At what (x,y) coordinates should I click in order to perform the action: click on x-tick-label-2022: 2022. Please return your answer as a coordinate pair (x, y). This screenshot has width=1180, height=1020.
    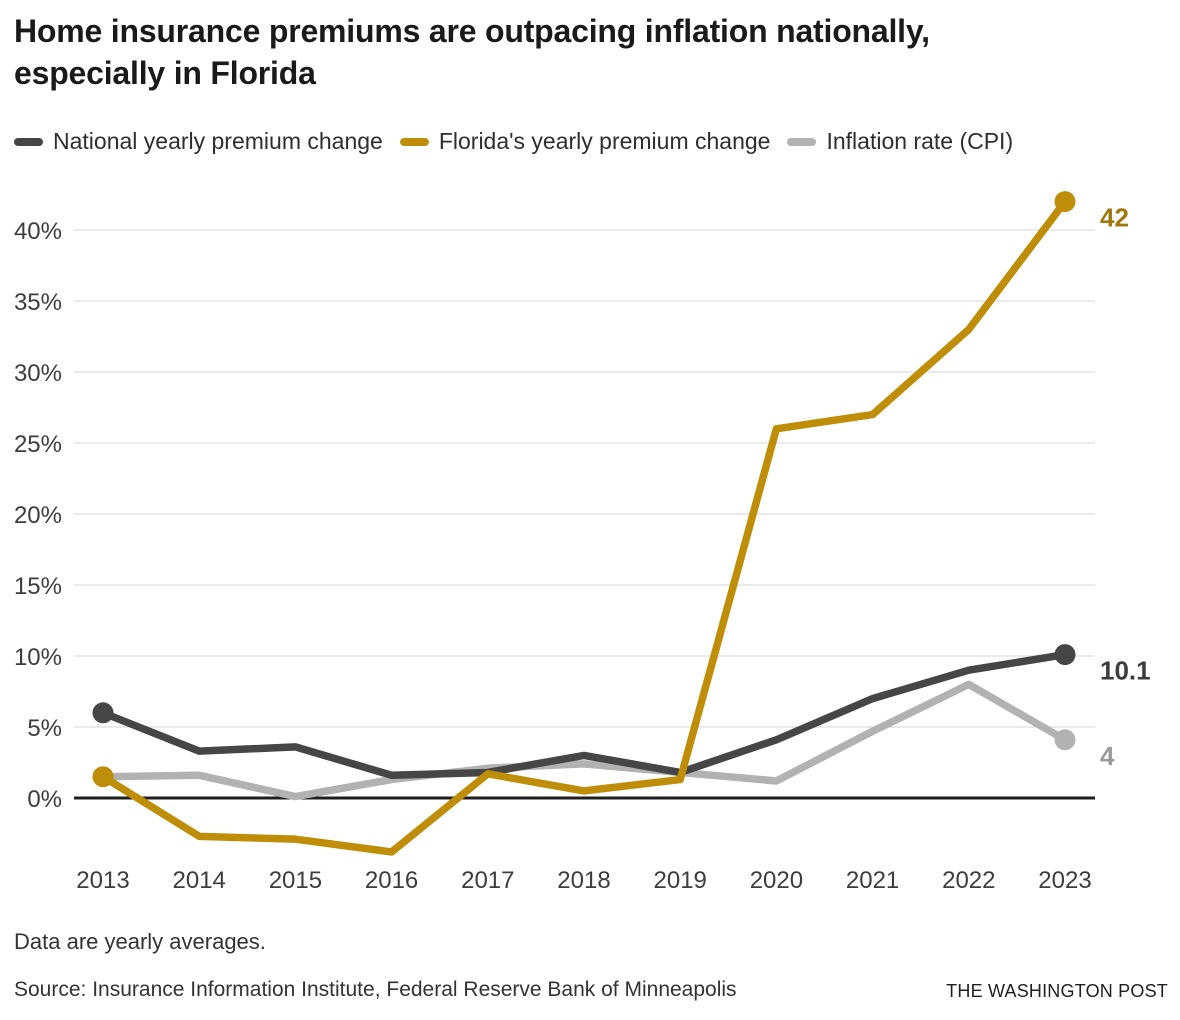
    Looking at the image, I should click on (968, 880).